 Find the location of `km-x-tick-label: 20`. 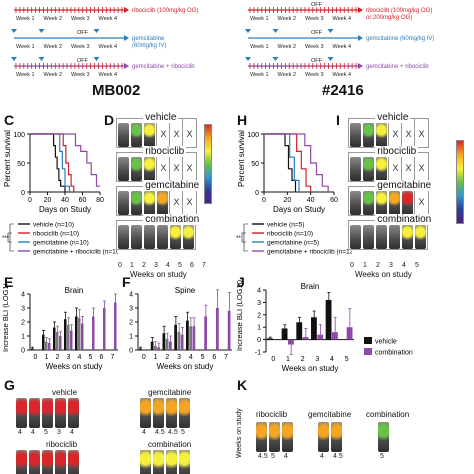

km-x-tick-label: 20 is located at coordinates (287, 200).